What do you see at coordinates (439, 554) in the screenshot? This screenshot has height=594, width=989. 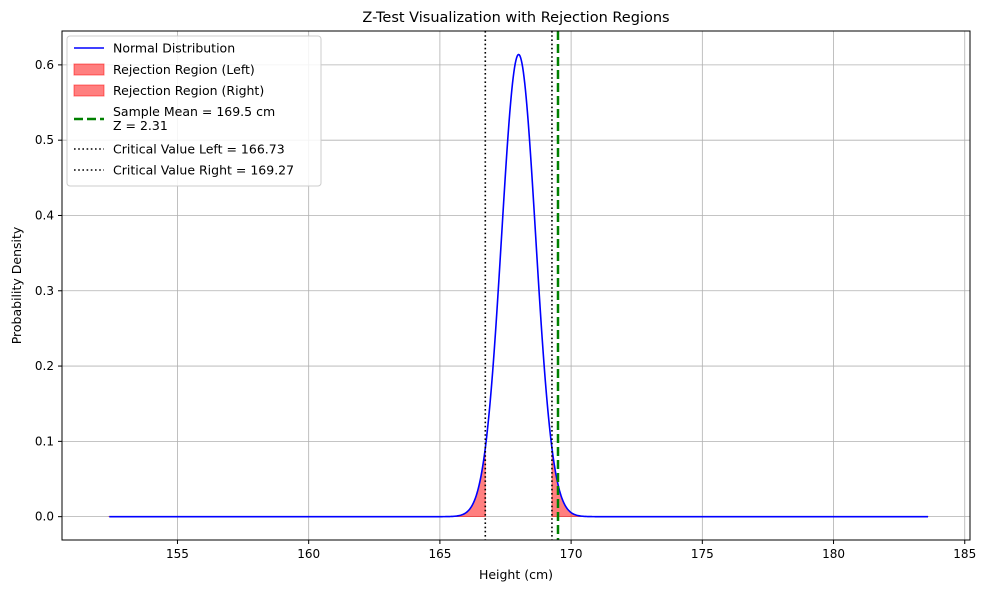 I see `x-tick-label: 165` at bounding box center [439, 554].